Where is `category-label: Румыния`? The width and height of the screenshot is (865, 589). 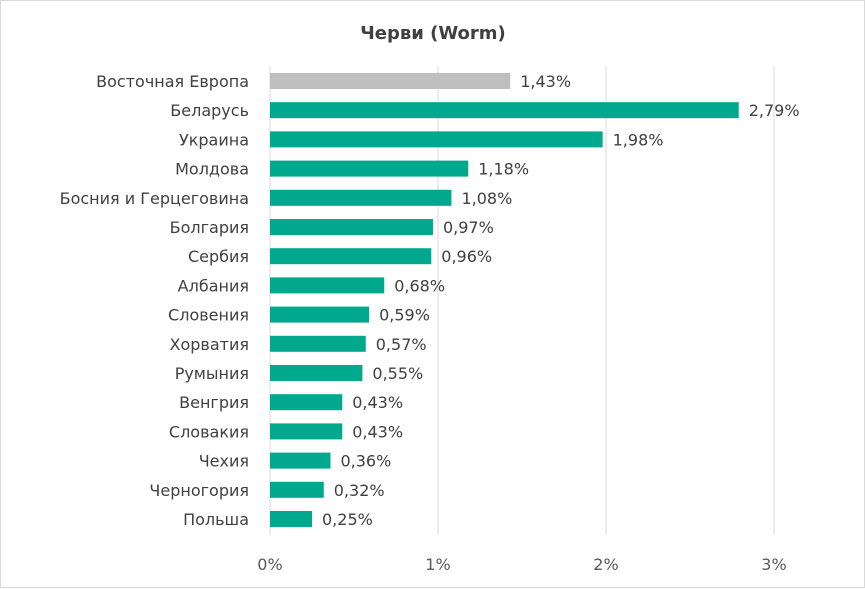 category-label: Румыния is located at coordinates (212, 373).